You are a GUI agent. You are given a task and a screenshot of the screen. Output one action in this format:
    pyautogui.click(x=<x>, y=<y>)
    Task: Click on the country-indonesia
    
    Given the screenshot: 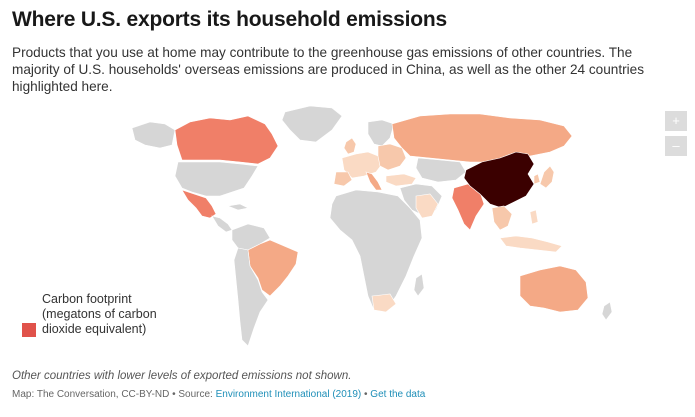 What is the action you would take?
    pyautogui.click(x=531, y=244)
    